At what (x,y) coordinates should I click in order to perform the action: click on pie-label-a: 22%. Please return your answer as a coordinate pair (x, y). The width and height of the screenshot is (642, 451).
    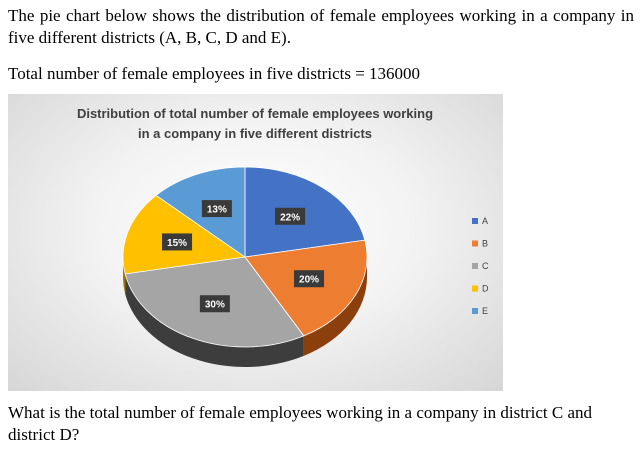
    Looking at the image, I should click on (290, 216).